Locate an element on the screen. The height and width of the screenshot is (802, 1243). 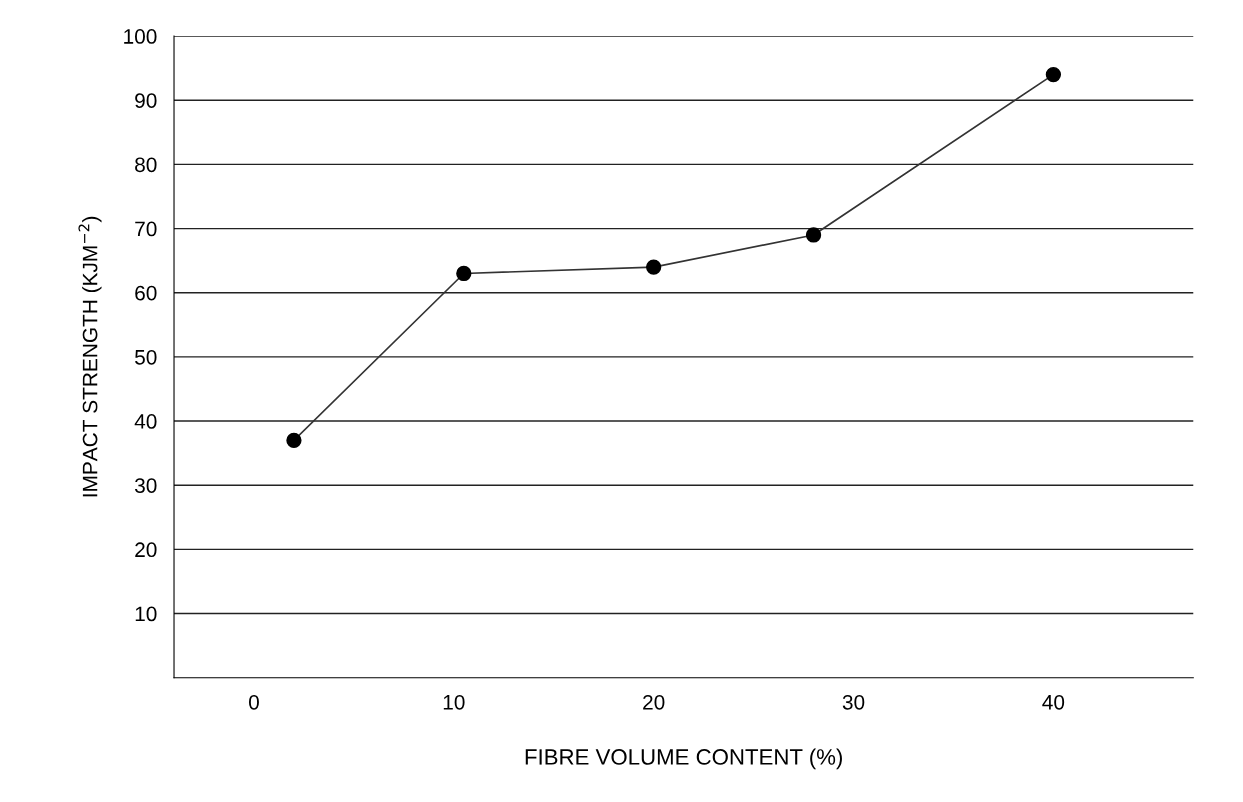
y-tick-label: 40 is located at coordinates (145, 421).